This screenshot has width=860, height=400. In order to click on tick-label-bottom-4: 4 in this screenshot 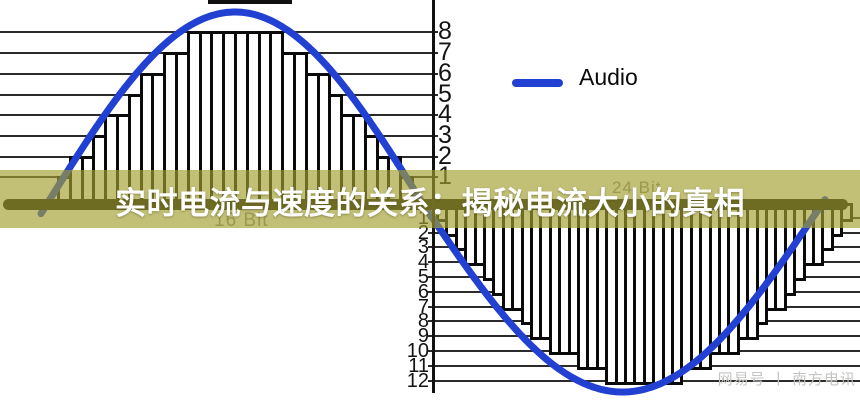, I will do `click(423, 262)`.